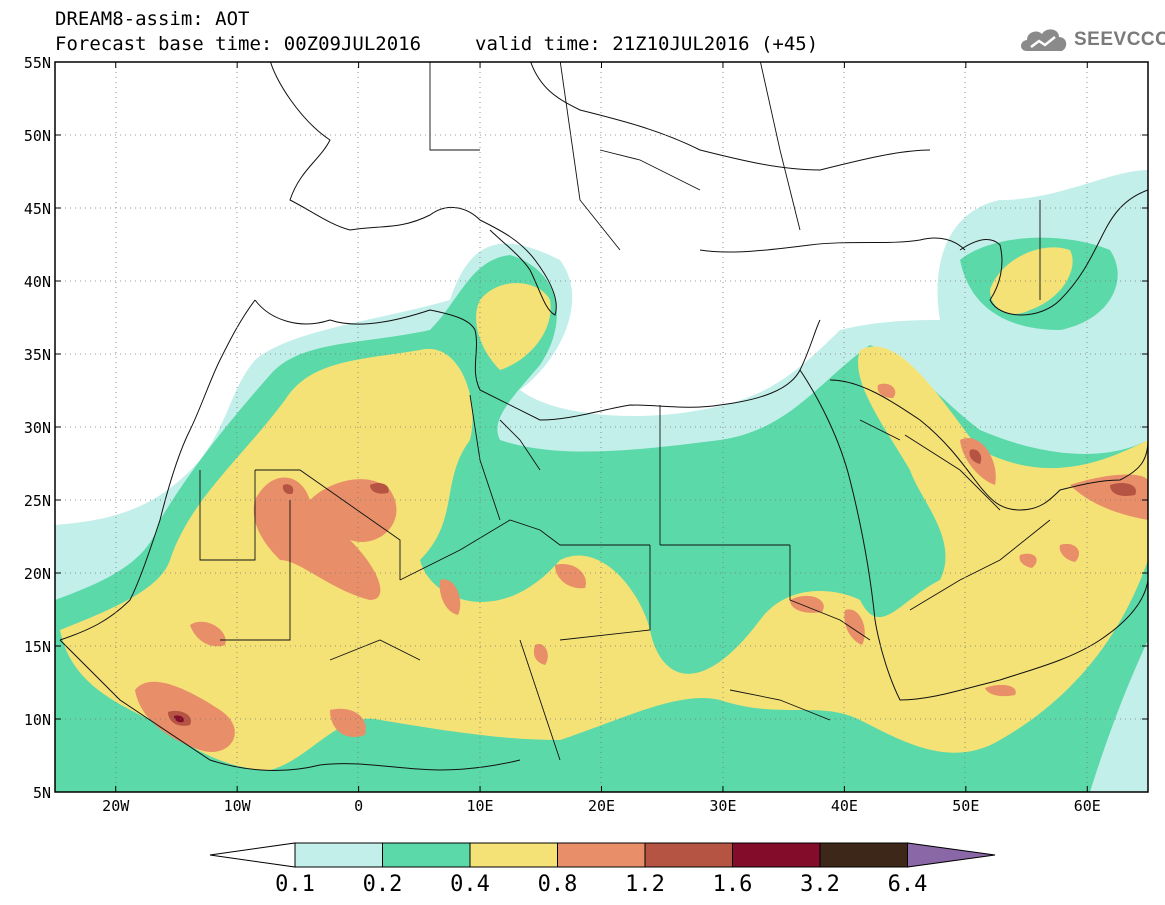  What do you see at coordinates (37, 63) in the screenshot?
I see `lat-tick-label: 55N` at bounding box center [37, 63].